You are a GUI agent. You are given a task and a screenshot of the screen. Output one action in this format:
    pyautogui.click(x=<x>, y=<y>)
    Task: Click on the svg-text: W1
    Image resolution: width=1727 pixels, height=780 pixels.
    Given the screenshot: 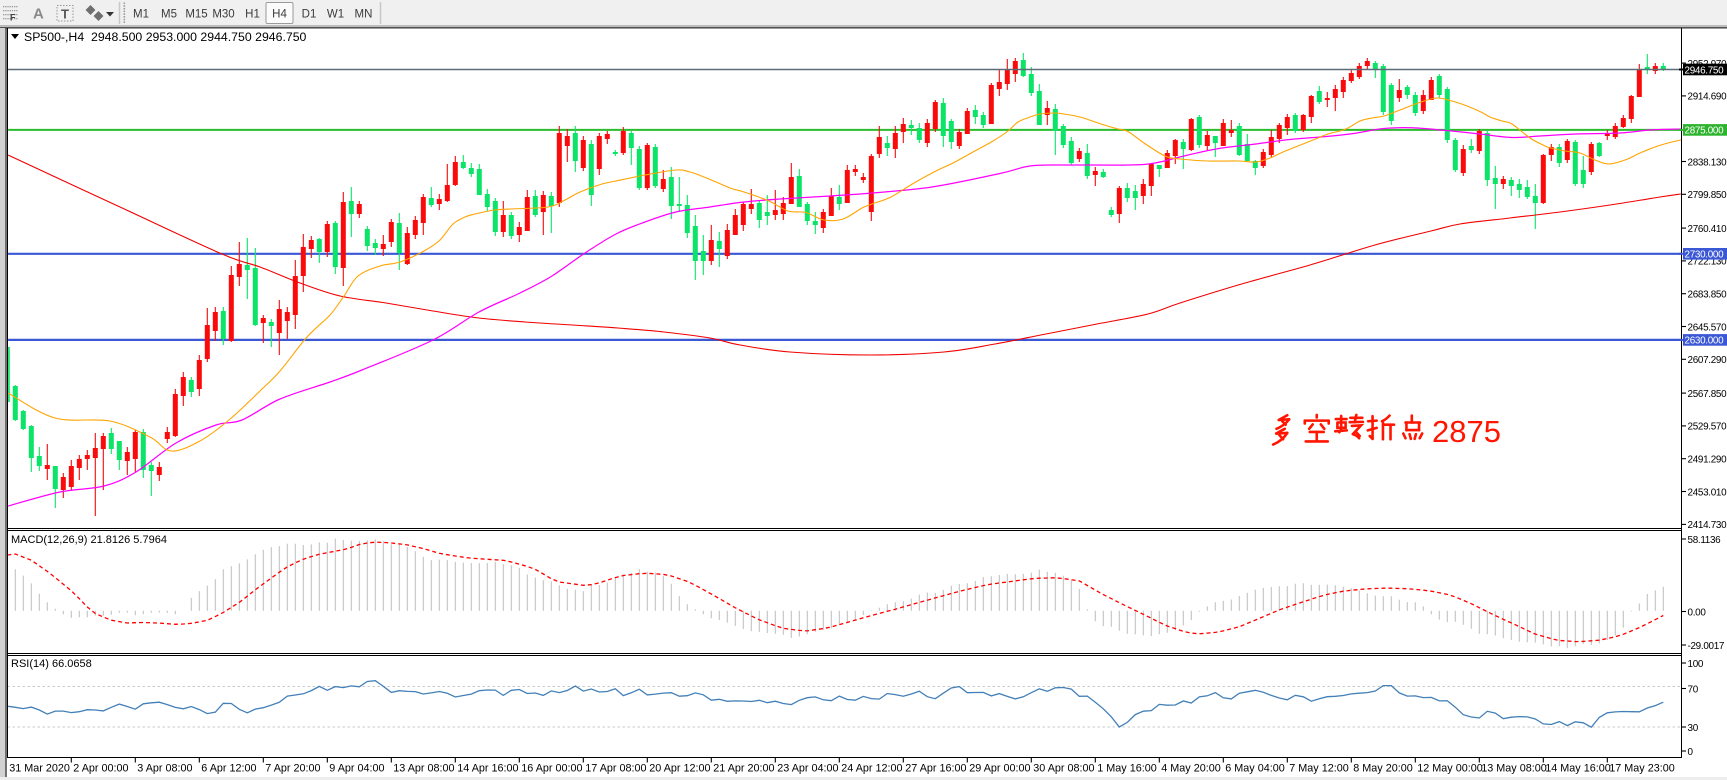 What is the action you would take?
    pyautogui.click(x=335, y=15)
    